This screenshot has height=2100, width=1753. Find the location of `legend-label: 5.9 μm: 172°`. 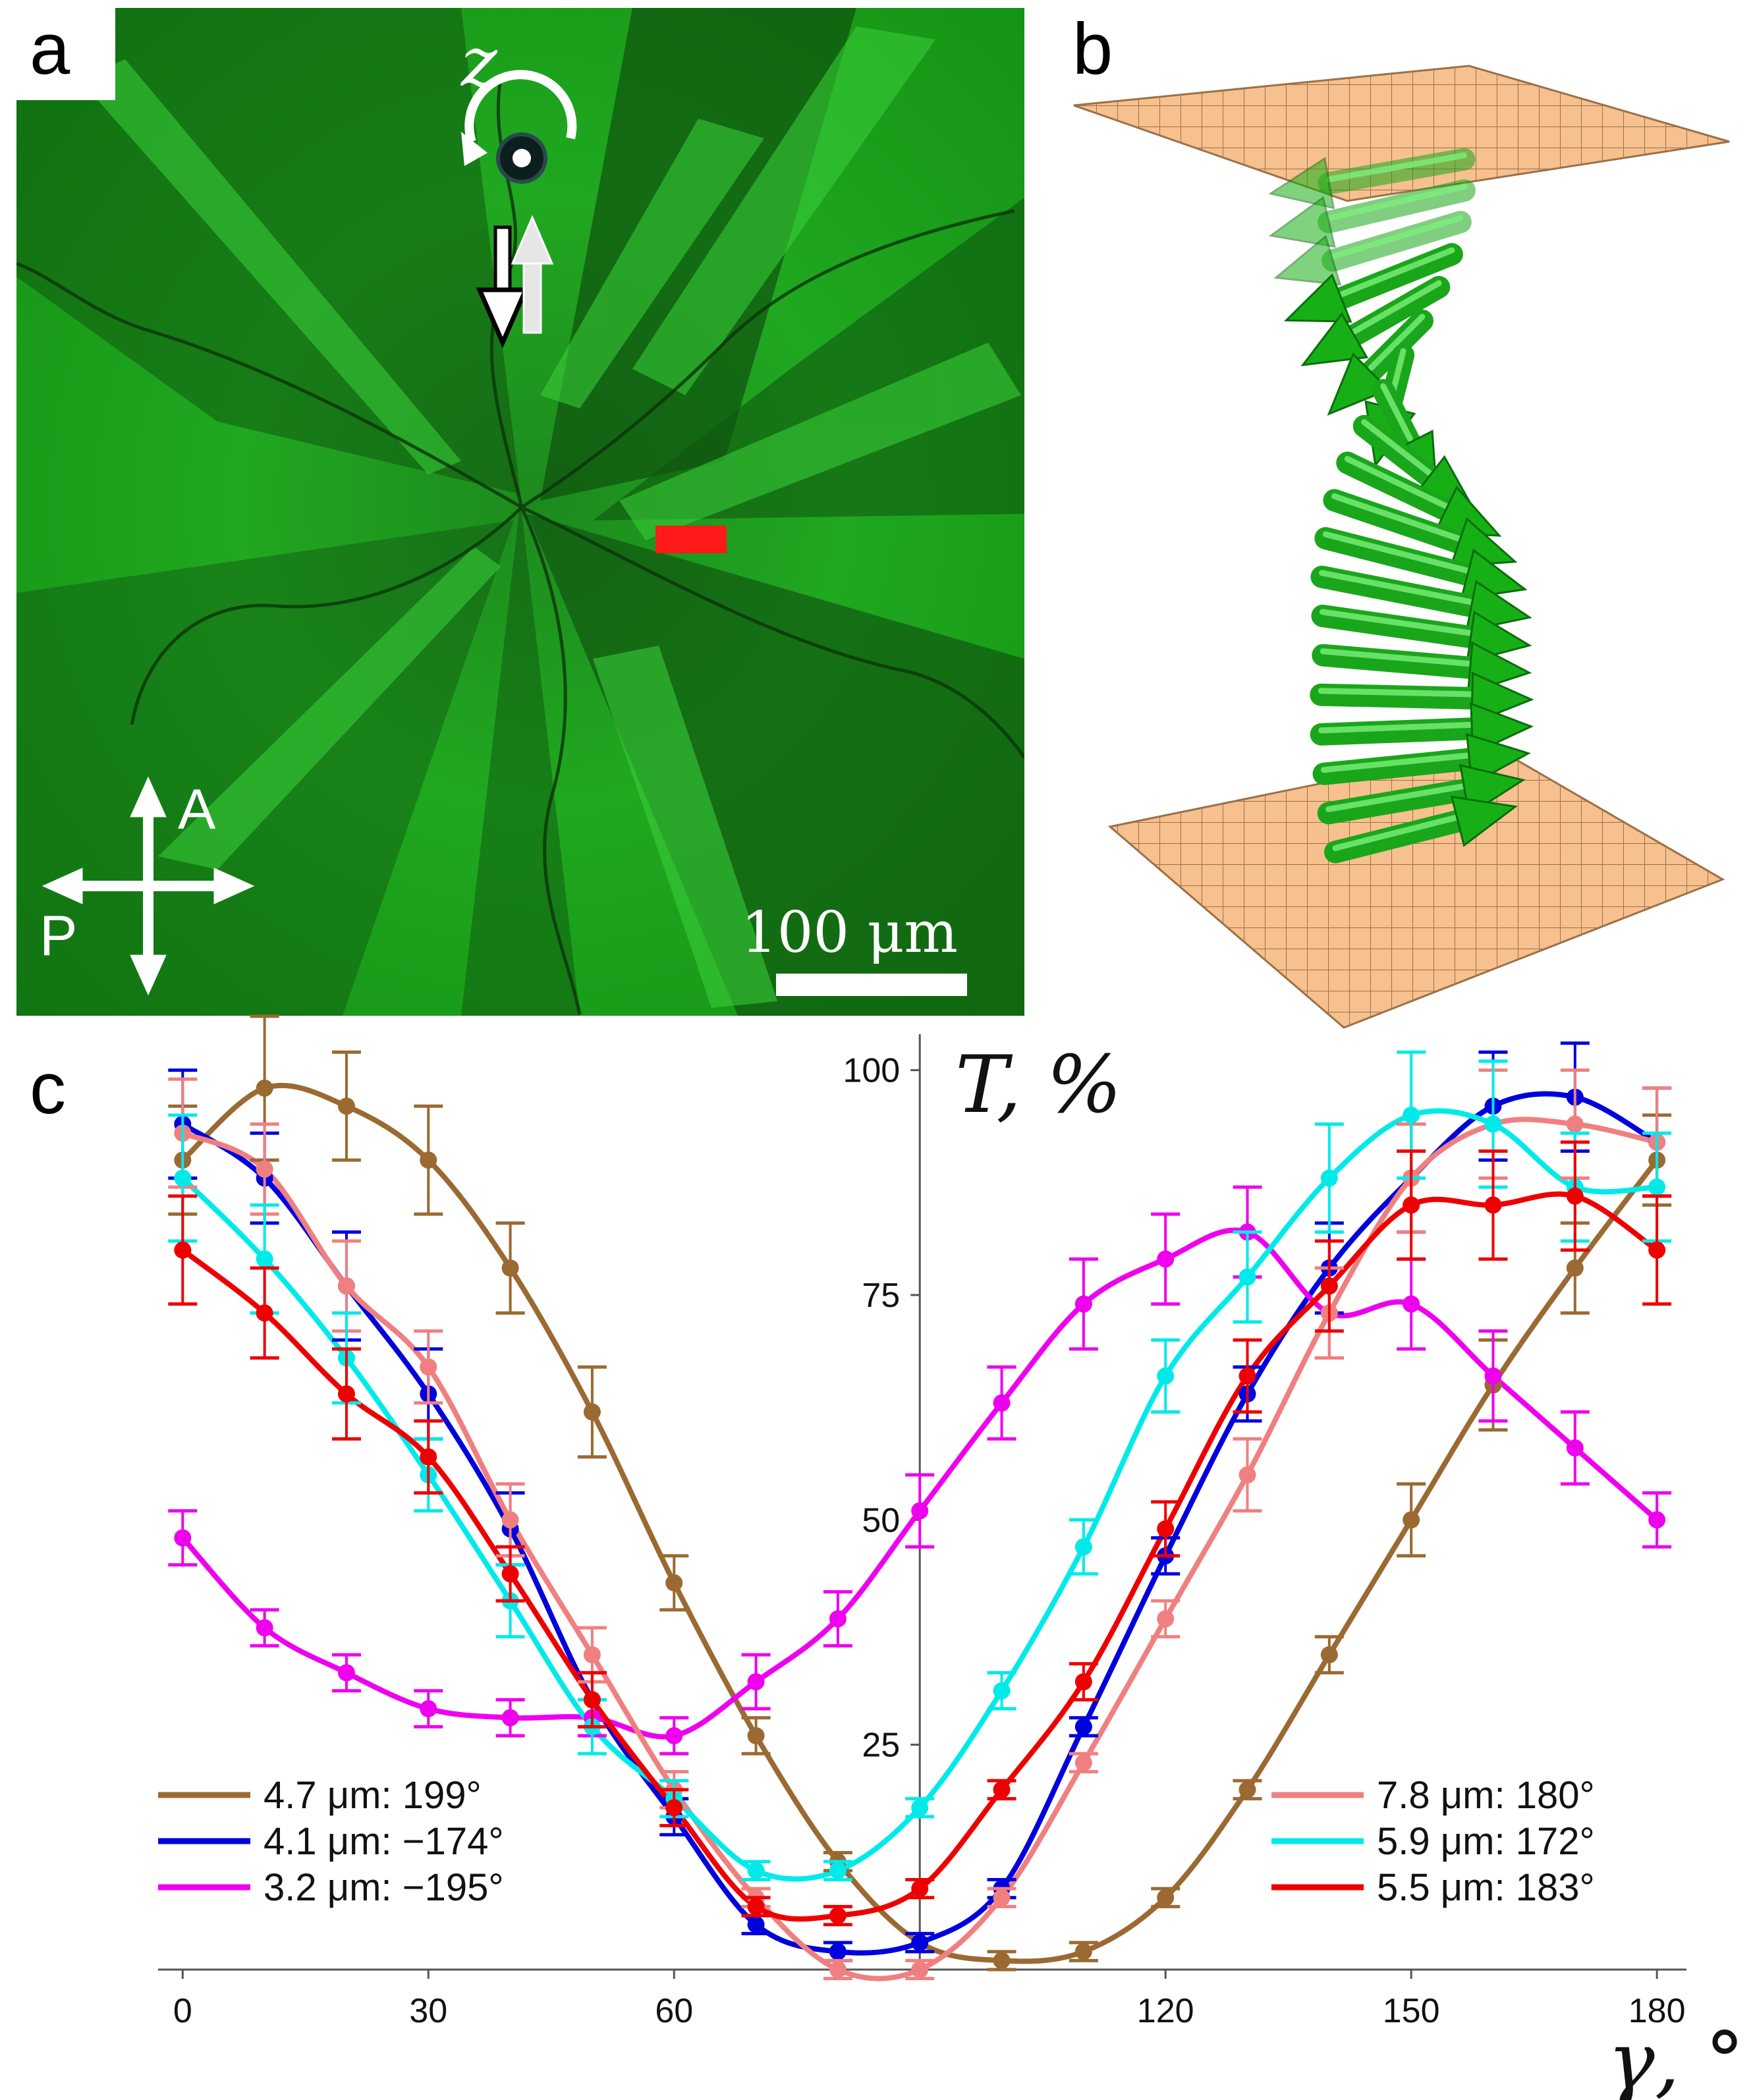

legend-label: 5.9 μm: 172° is located at coordinates (1486, 1842).